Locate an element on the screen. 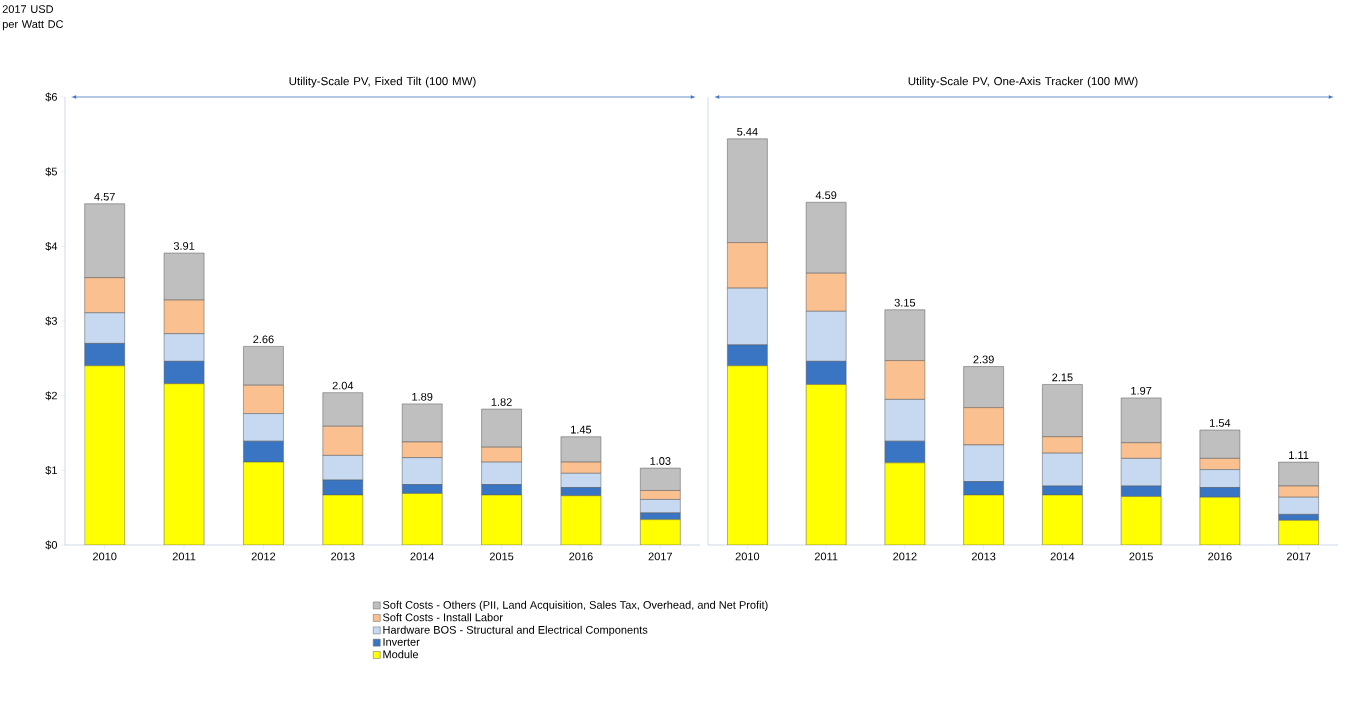  text: Utility-Scale PV, Fixed Tilt (100 MW) is located at coordinates (382, 82).